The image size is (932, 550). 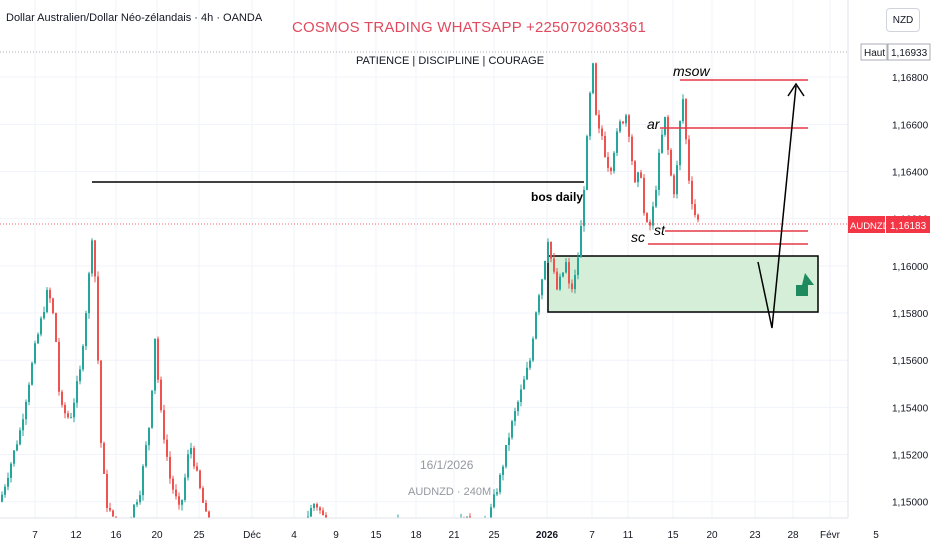 I want to click on motto-text: PATIENCE | DISCIPLINE | COURAGE, so click(x=450, y=61).